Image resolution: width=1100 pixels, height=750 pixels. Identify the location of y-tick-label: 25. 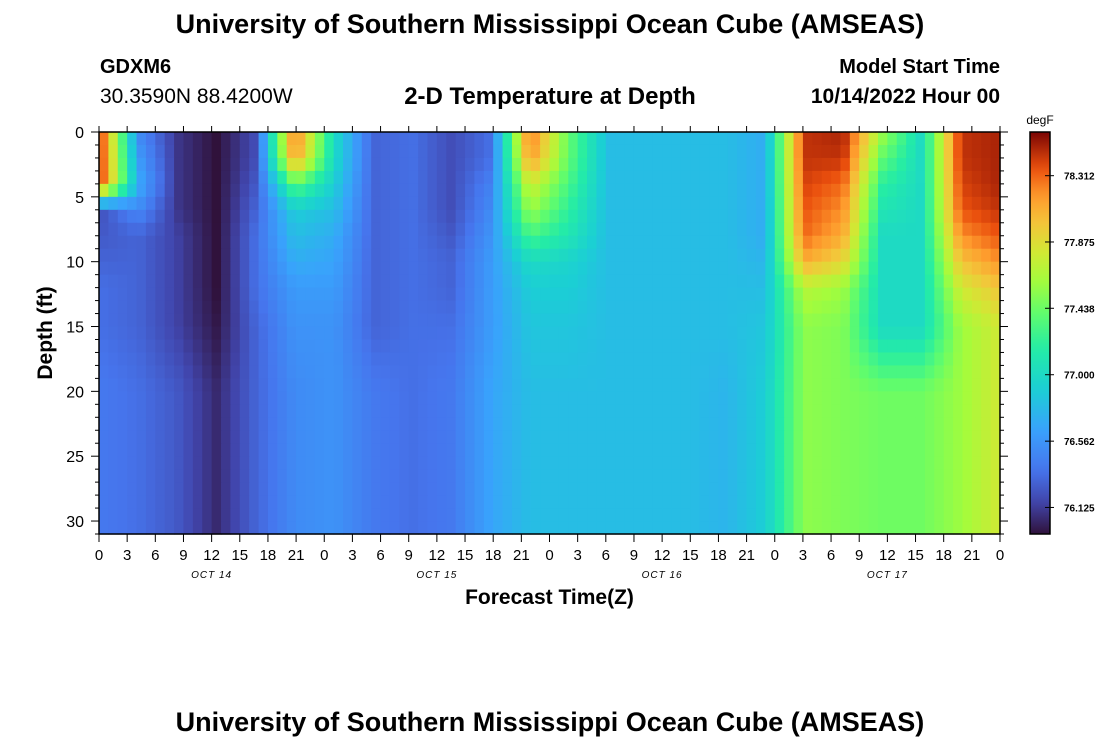
(75, 457).